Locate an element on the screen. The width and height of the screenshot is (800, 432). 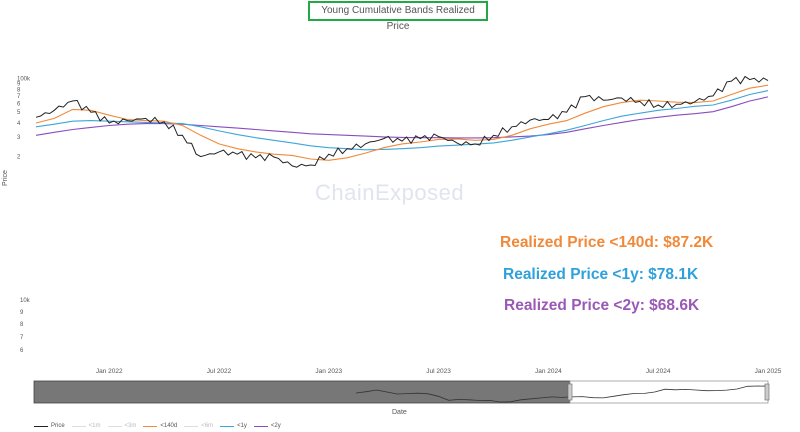
annotation-1y: Realized Price <1y: $78.1K is located at coordinates (601, 274).